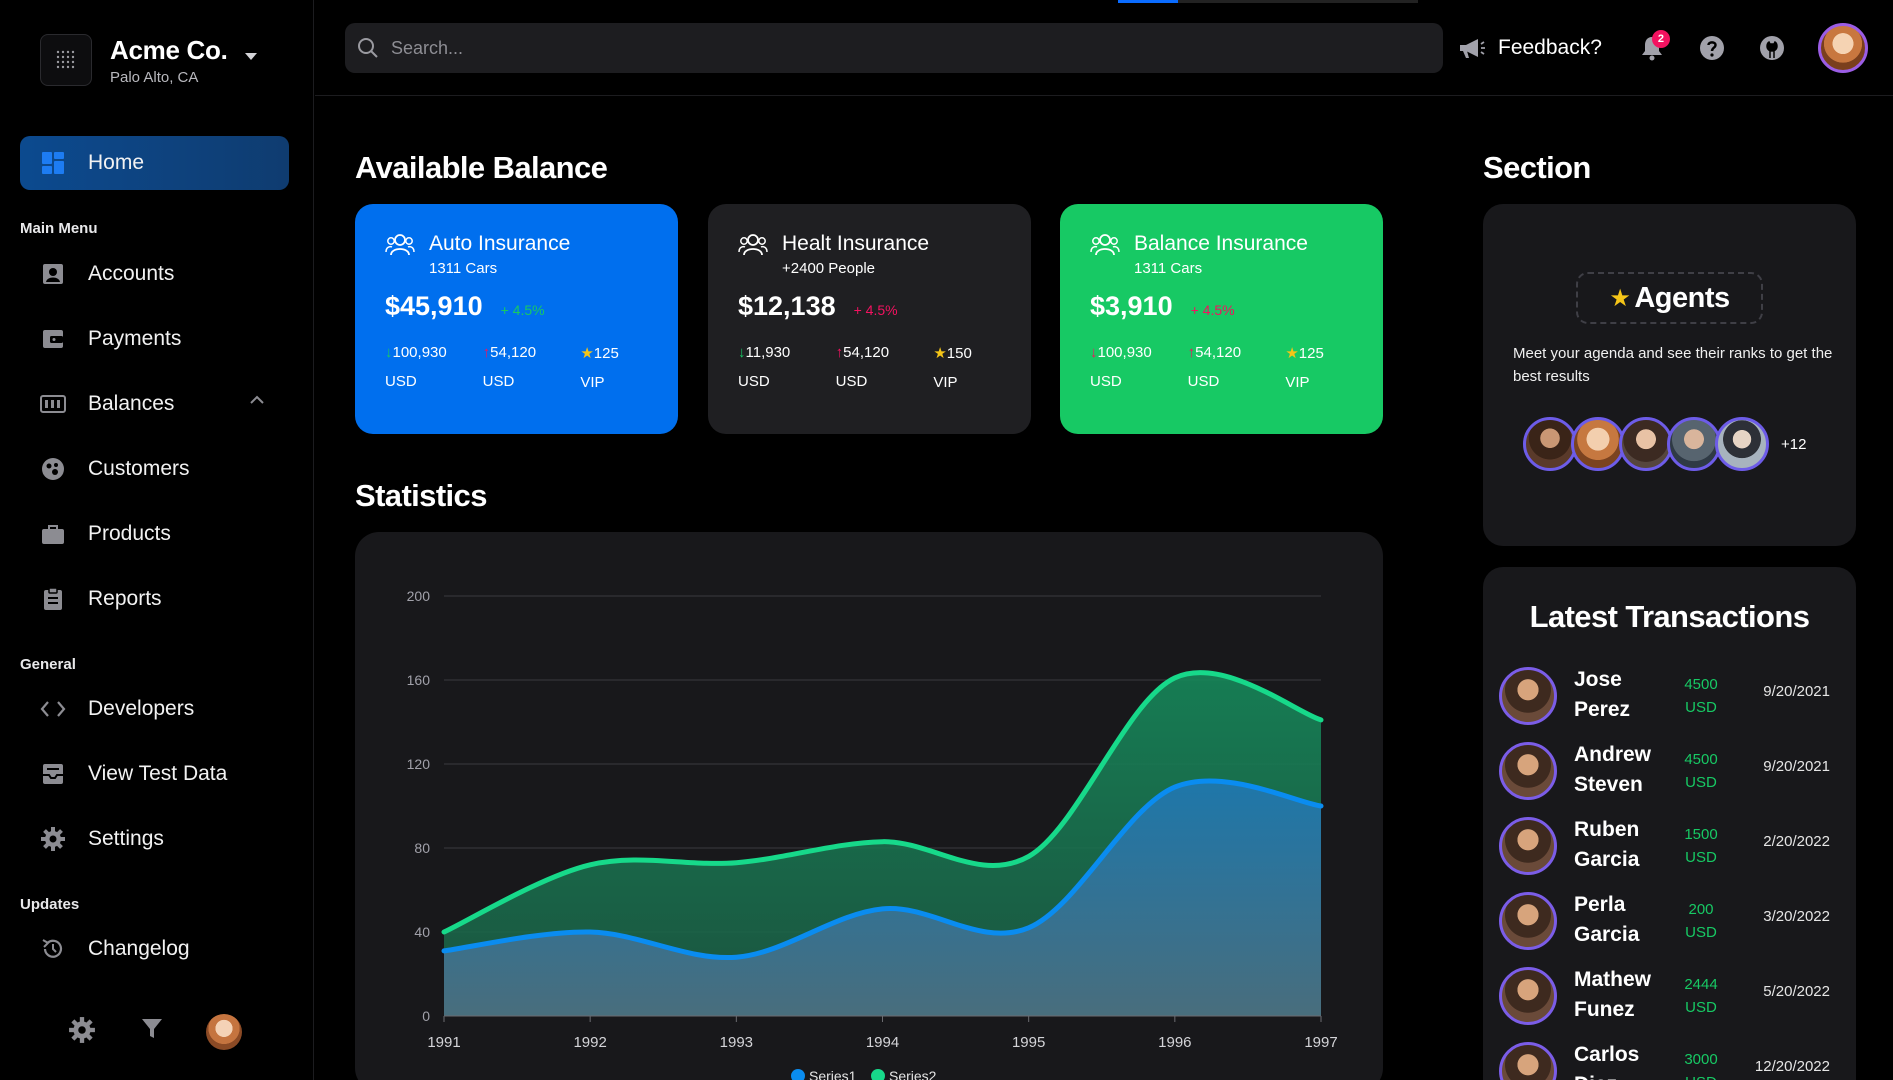  What do you see at coordinates (419, 352) in the screenshot?
I see `card-stat-incoming: 100,930` at bounding box center [419, 352].